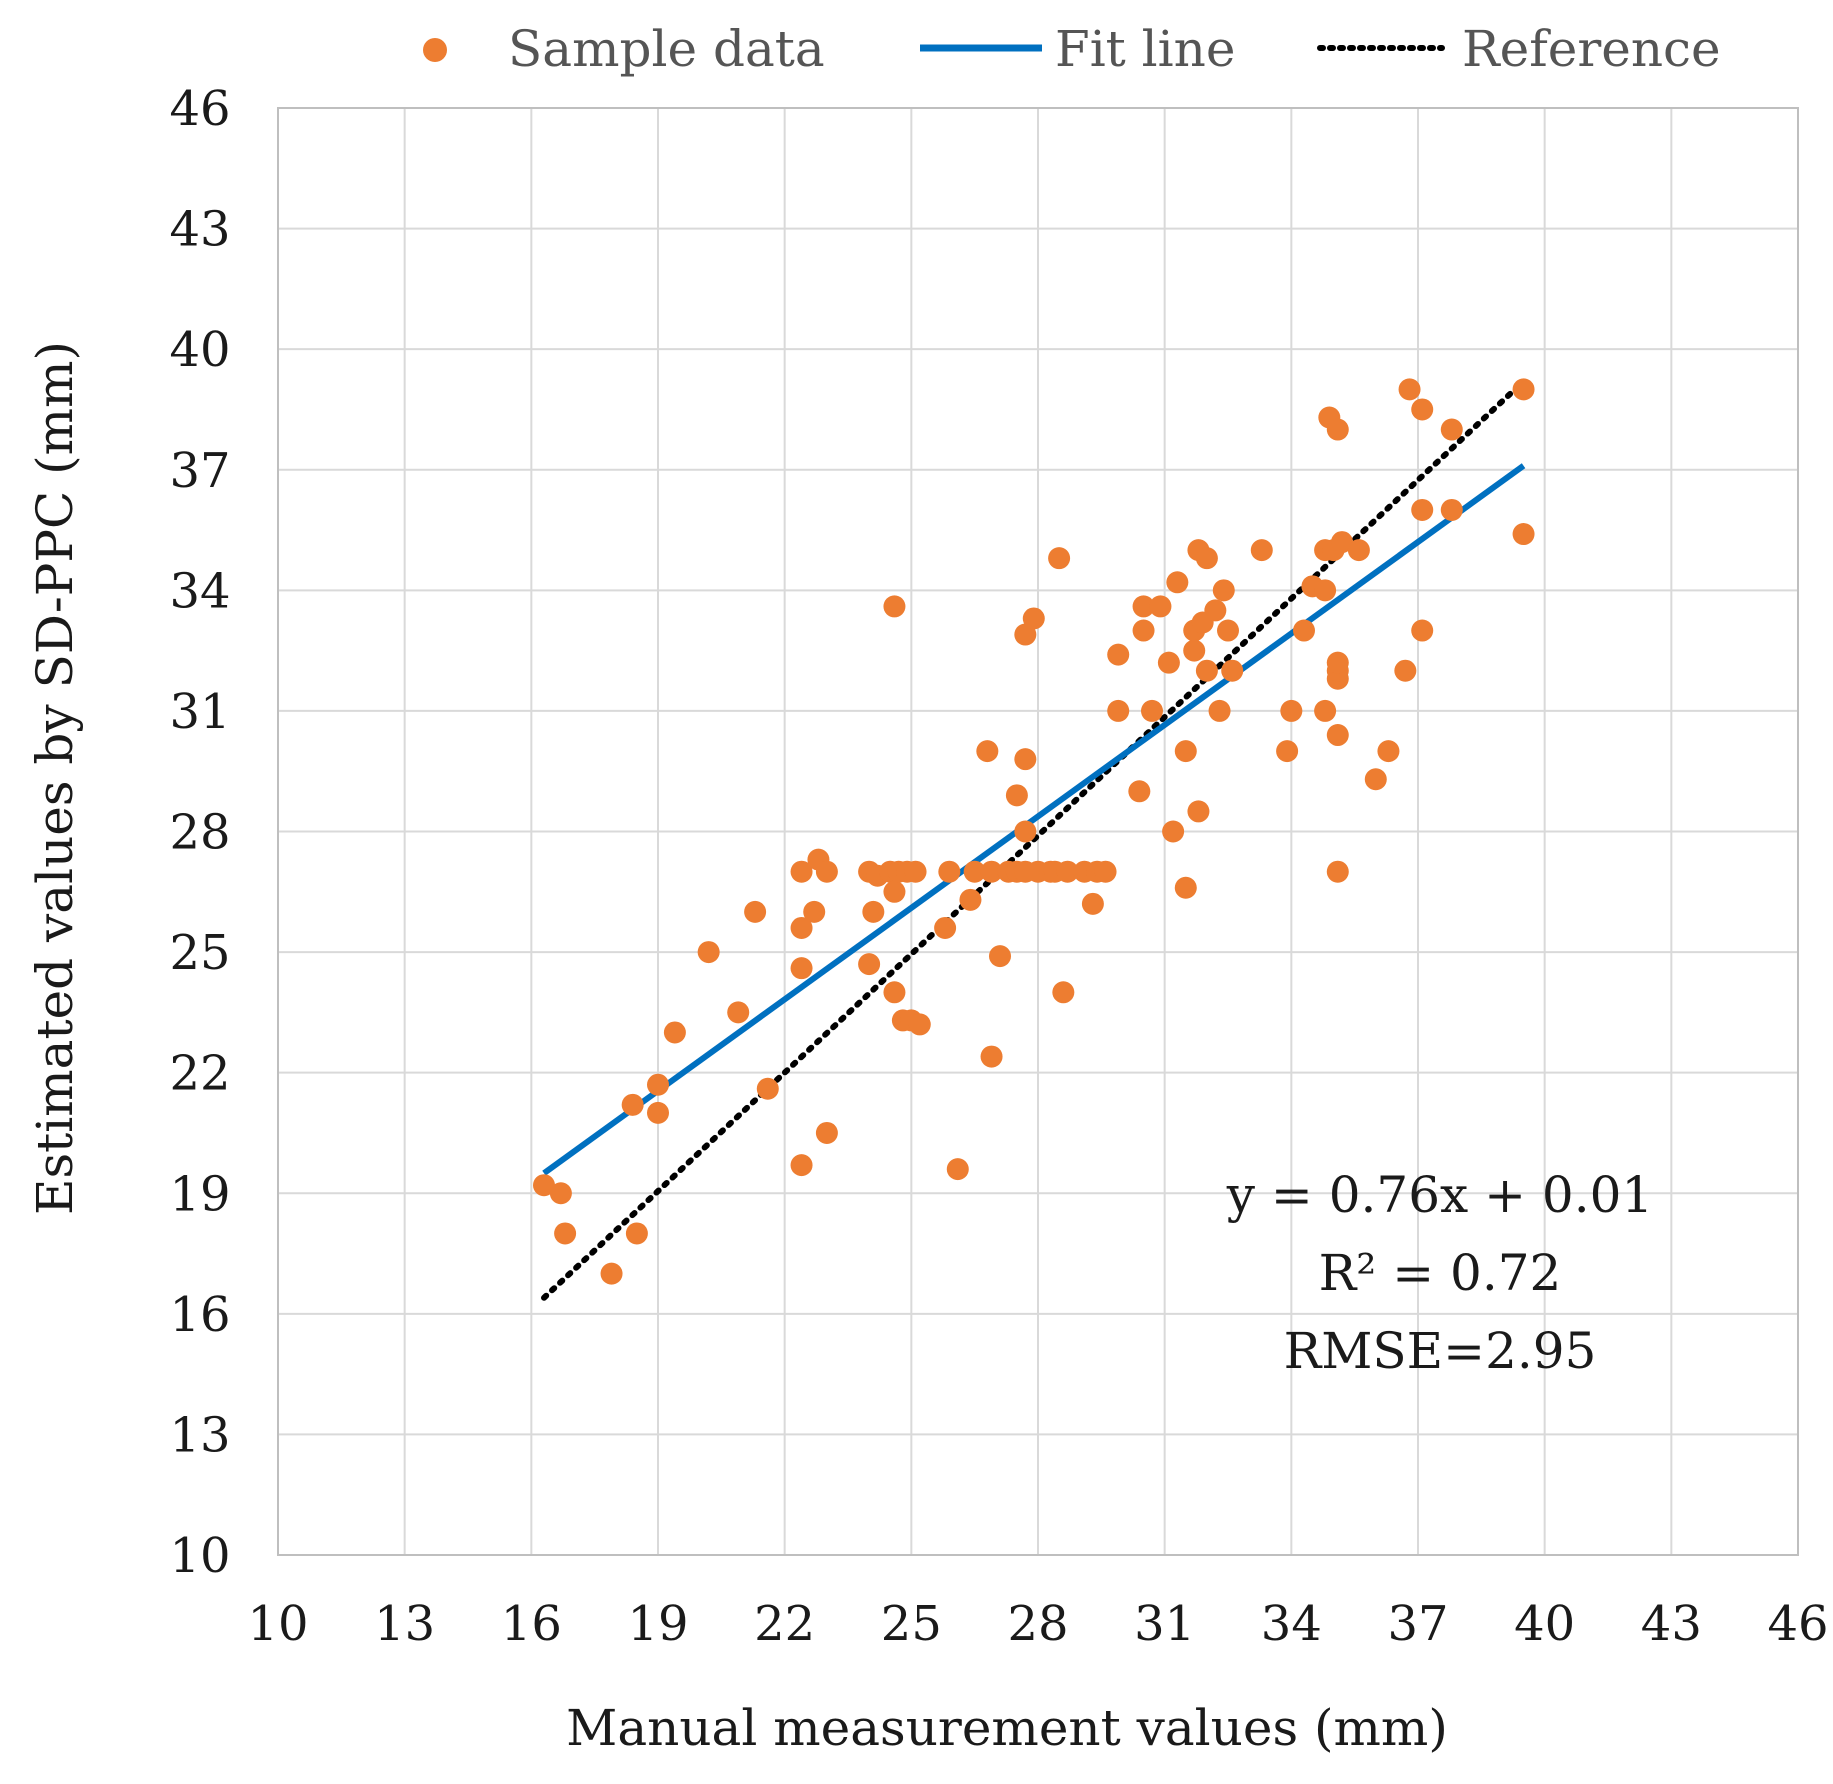 The height and width of the screenshot is (1784, 1833). Describe the element at coordinates (1671, 1624) in the screenshot. I see `x-tick-label: 43` at that location.